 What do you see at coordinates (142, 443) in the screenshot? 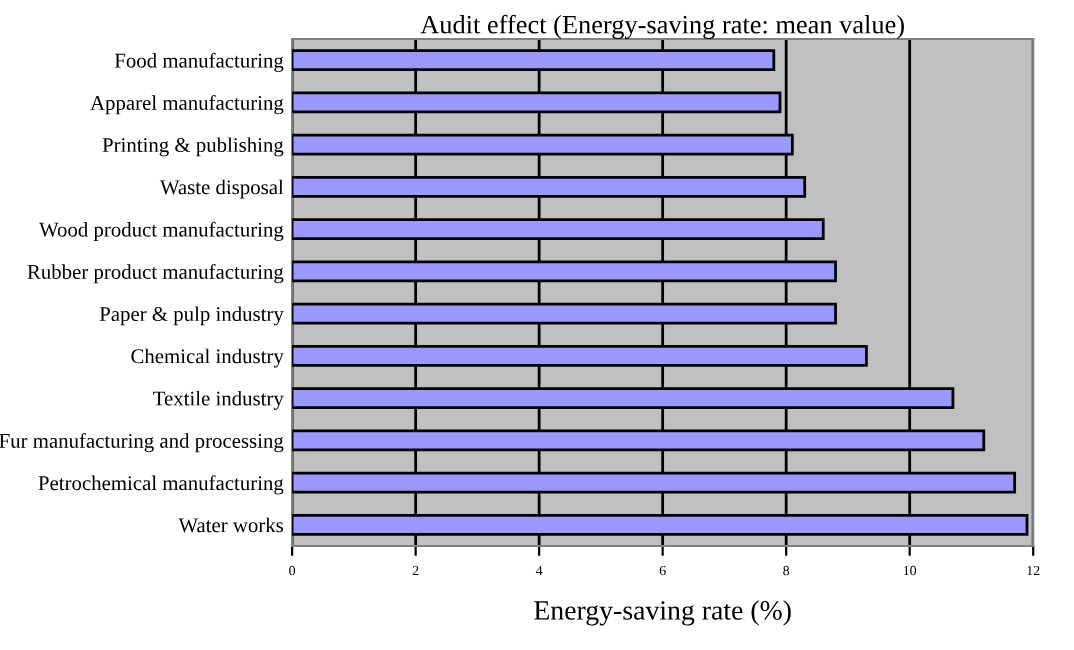
I see `y-tick-label: Fur manufacturing and processing` at bounding box center [142, 443].